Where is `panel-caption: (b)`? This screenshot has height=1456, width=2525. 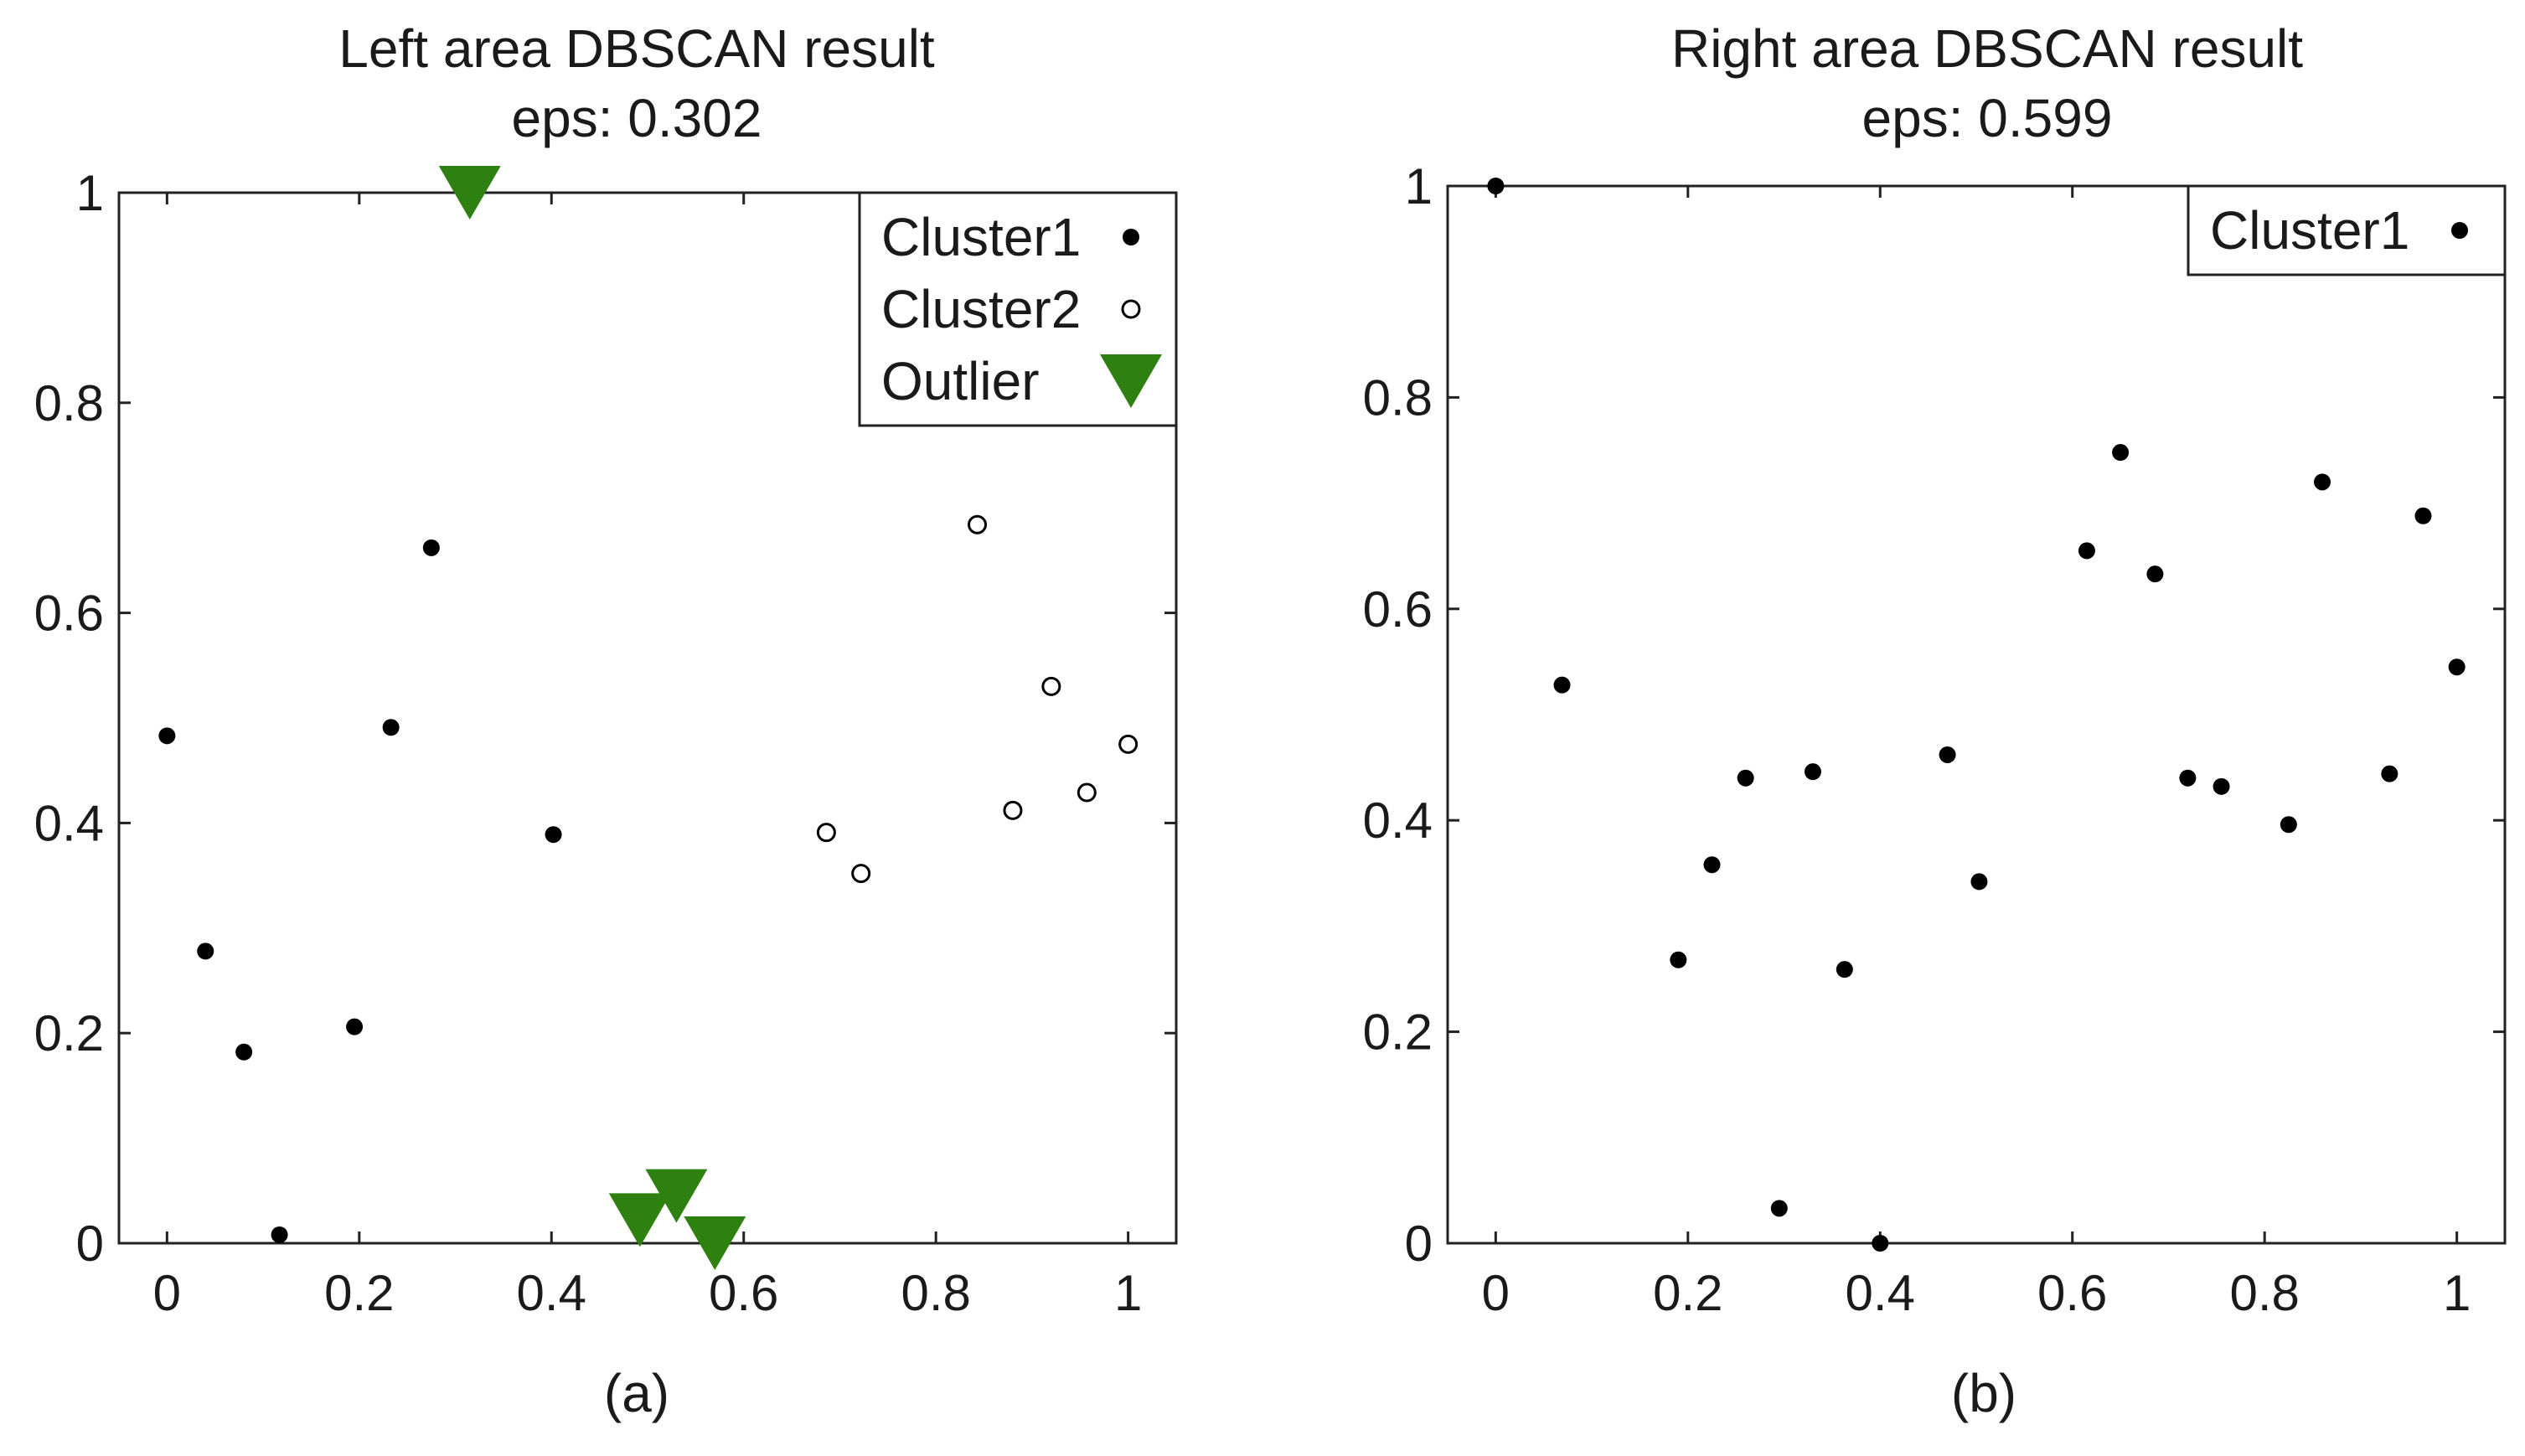
panel-caption: (b) is located at coordinates (1983, 1393).